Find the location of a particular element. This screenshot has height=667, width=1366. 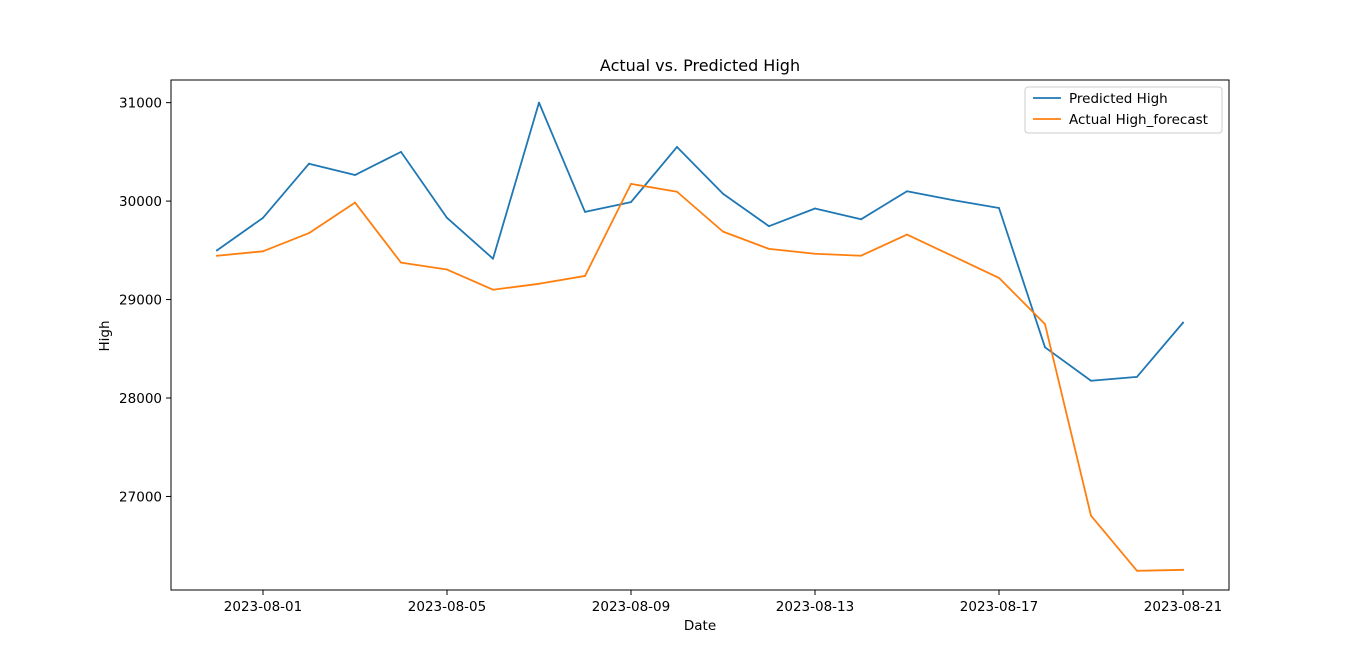

y-axis-label: High is located at coordinates (105, 335).